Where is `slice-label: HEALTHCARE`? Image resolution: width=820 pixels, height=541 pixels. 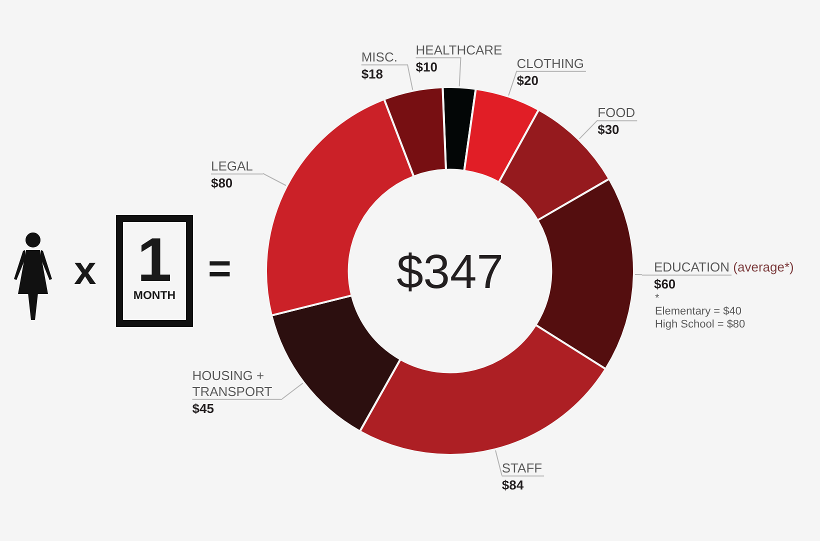 slice-label: HEALTHCARE is located at coordinates (459, 50).